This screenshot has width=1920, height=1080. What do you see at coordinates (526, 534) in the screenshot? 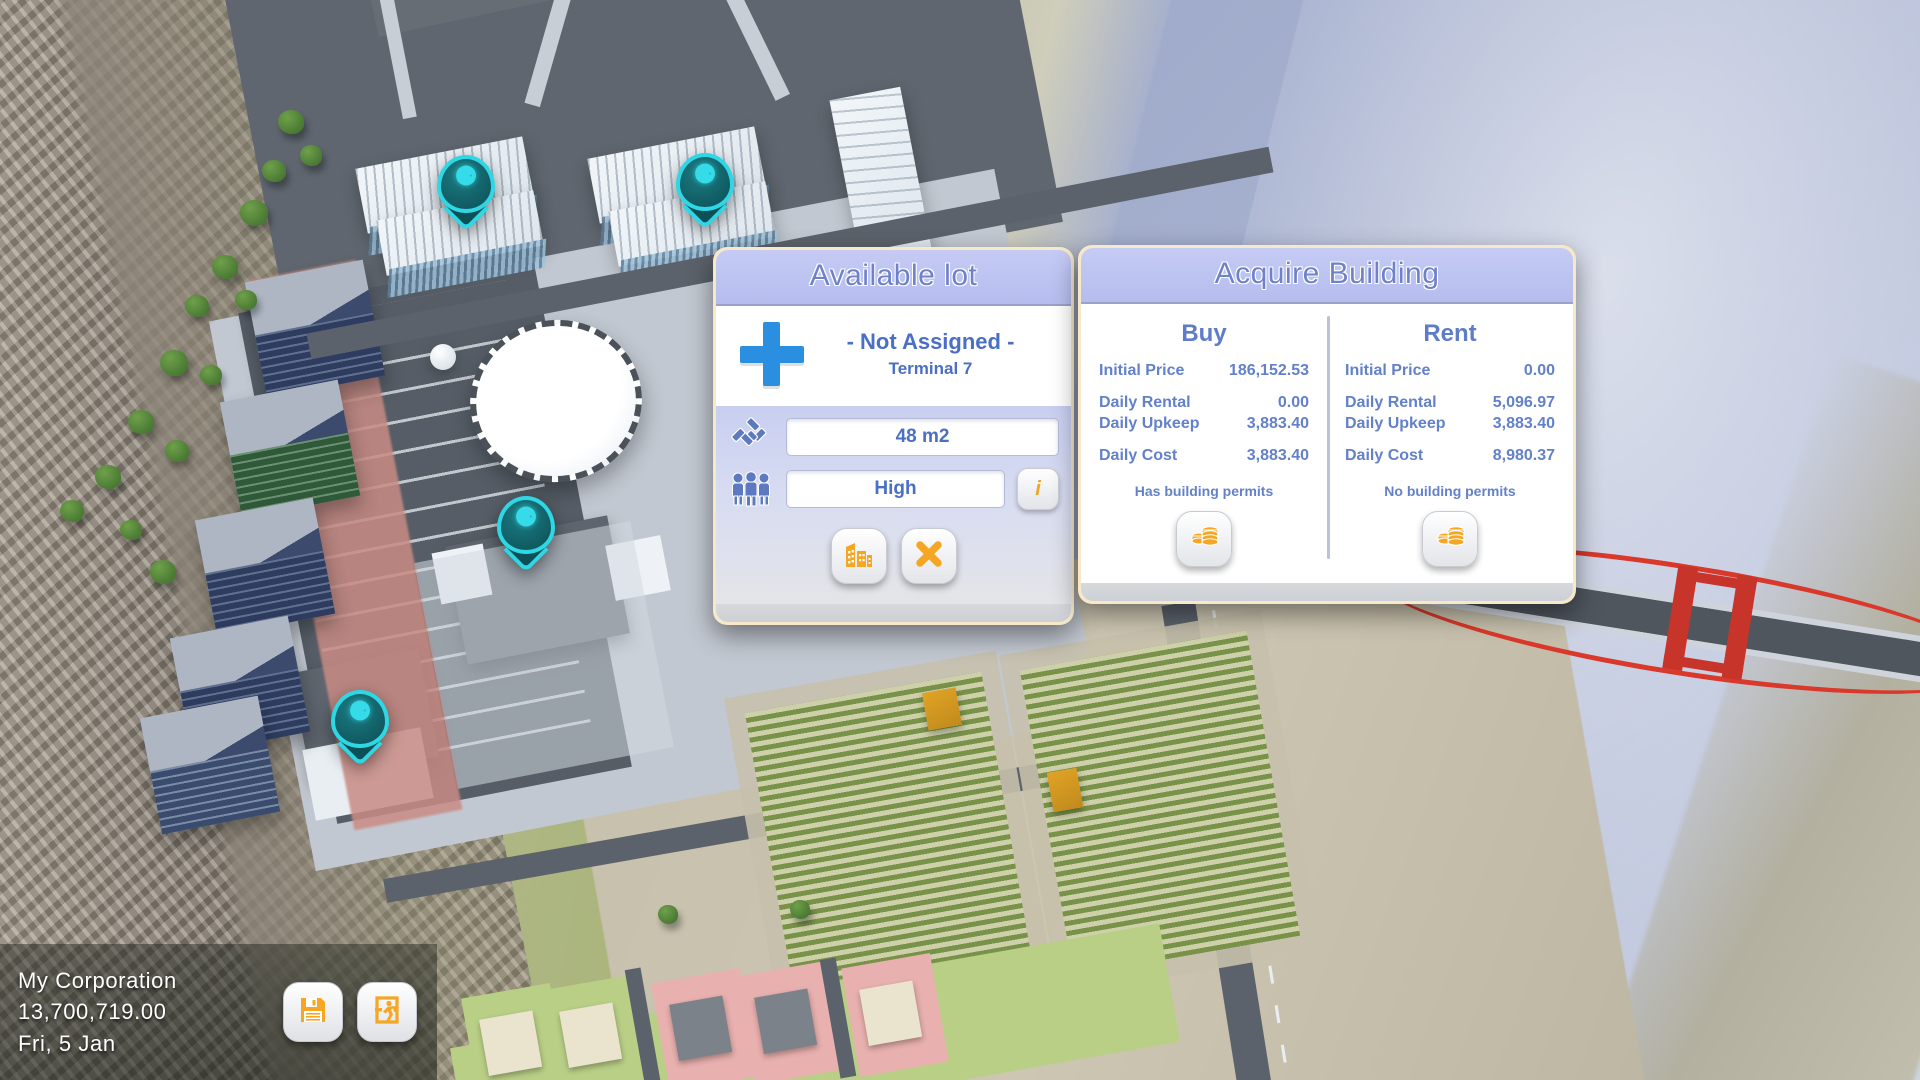
I see `map-pin-3: ⚈` at bounding box center [526, 534].